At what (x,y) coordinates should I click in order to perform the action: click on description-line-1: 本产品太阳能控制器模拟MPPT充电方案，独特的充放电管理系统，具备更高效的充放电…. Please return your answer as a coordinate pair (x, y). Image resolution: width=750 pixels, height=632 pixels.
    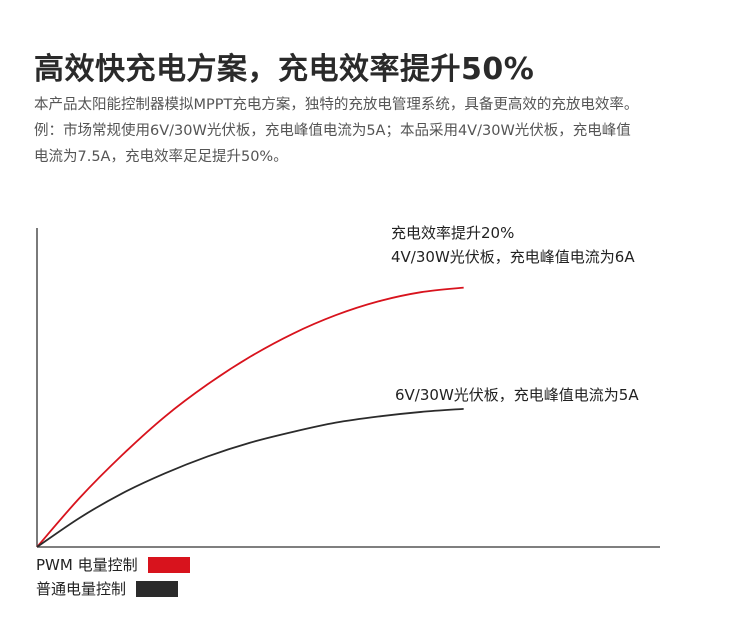
    Looking at the image, I should click on (336, 105).